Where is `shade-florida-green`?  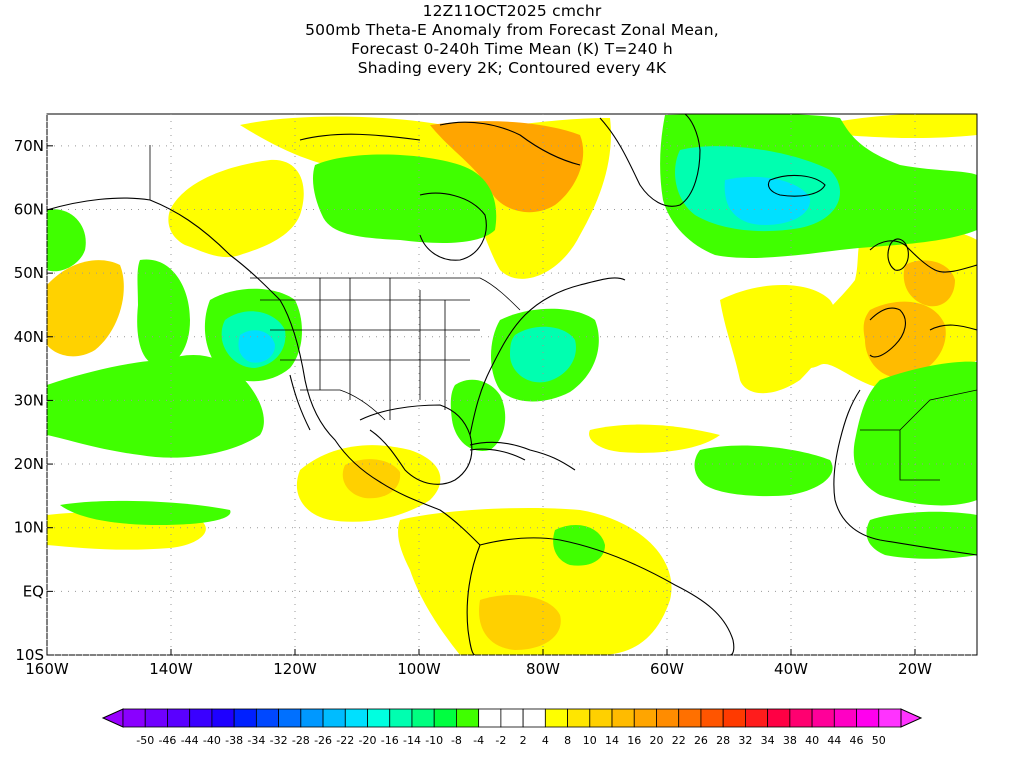 shade-florida-green is located at coordinates (478, 415).